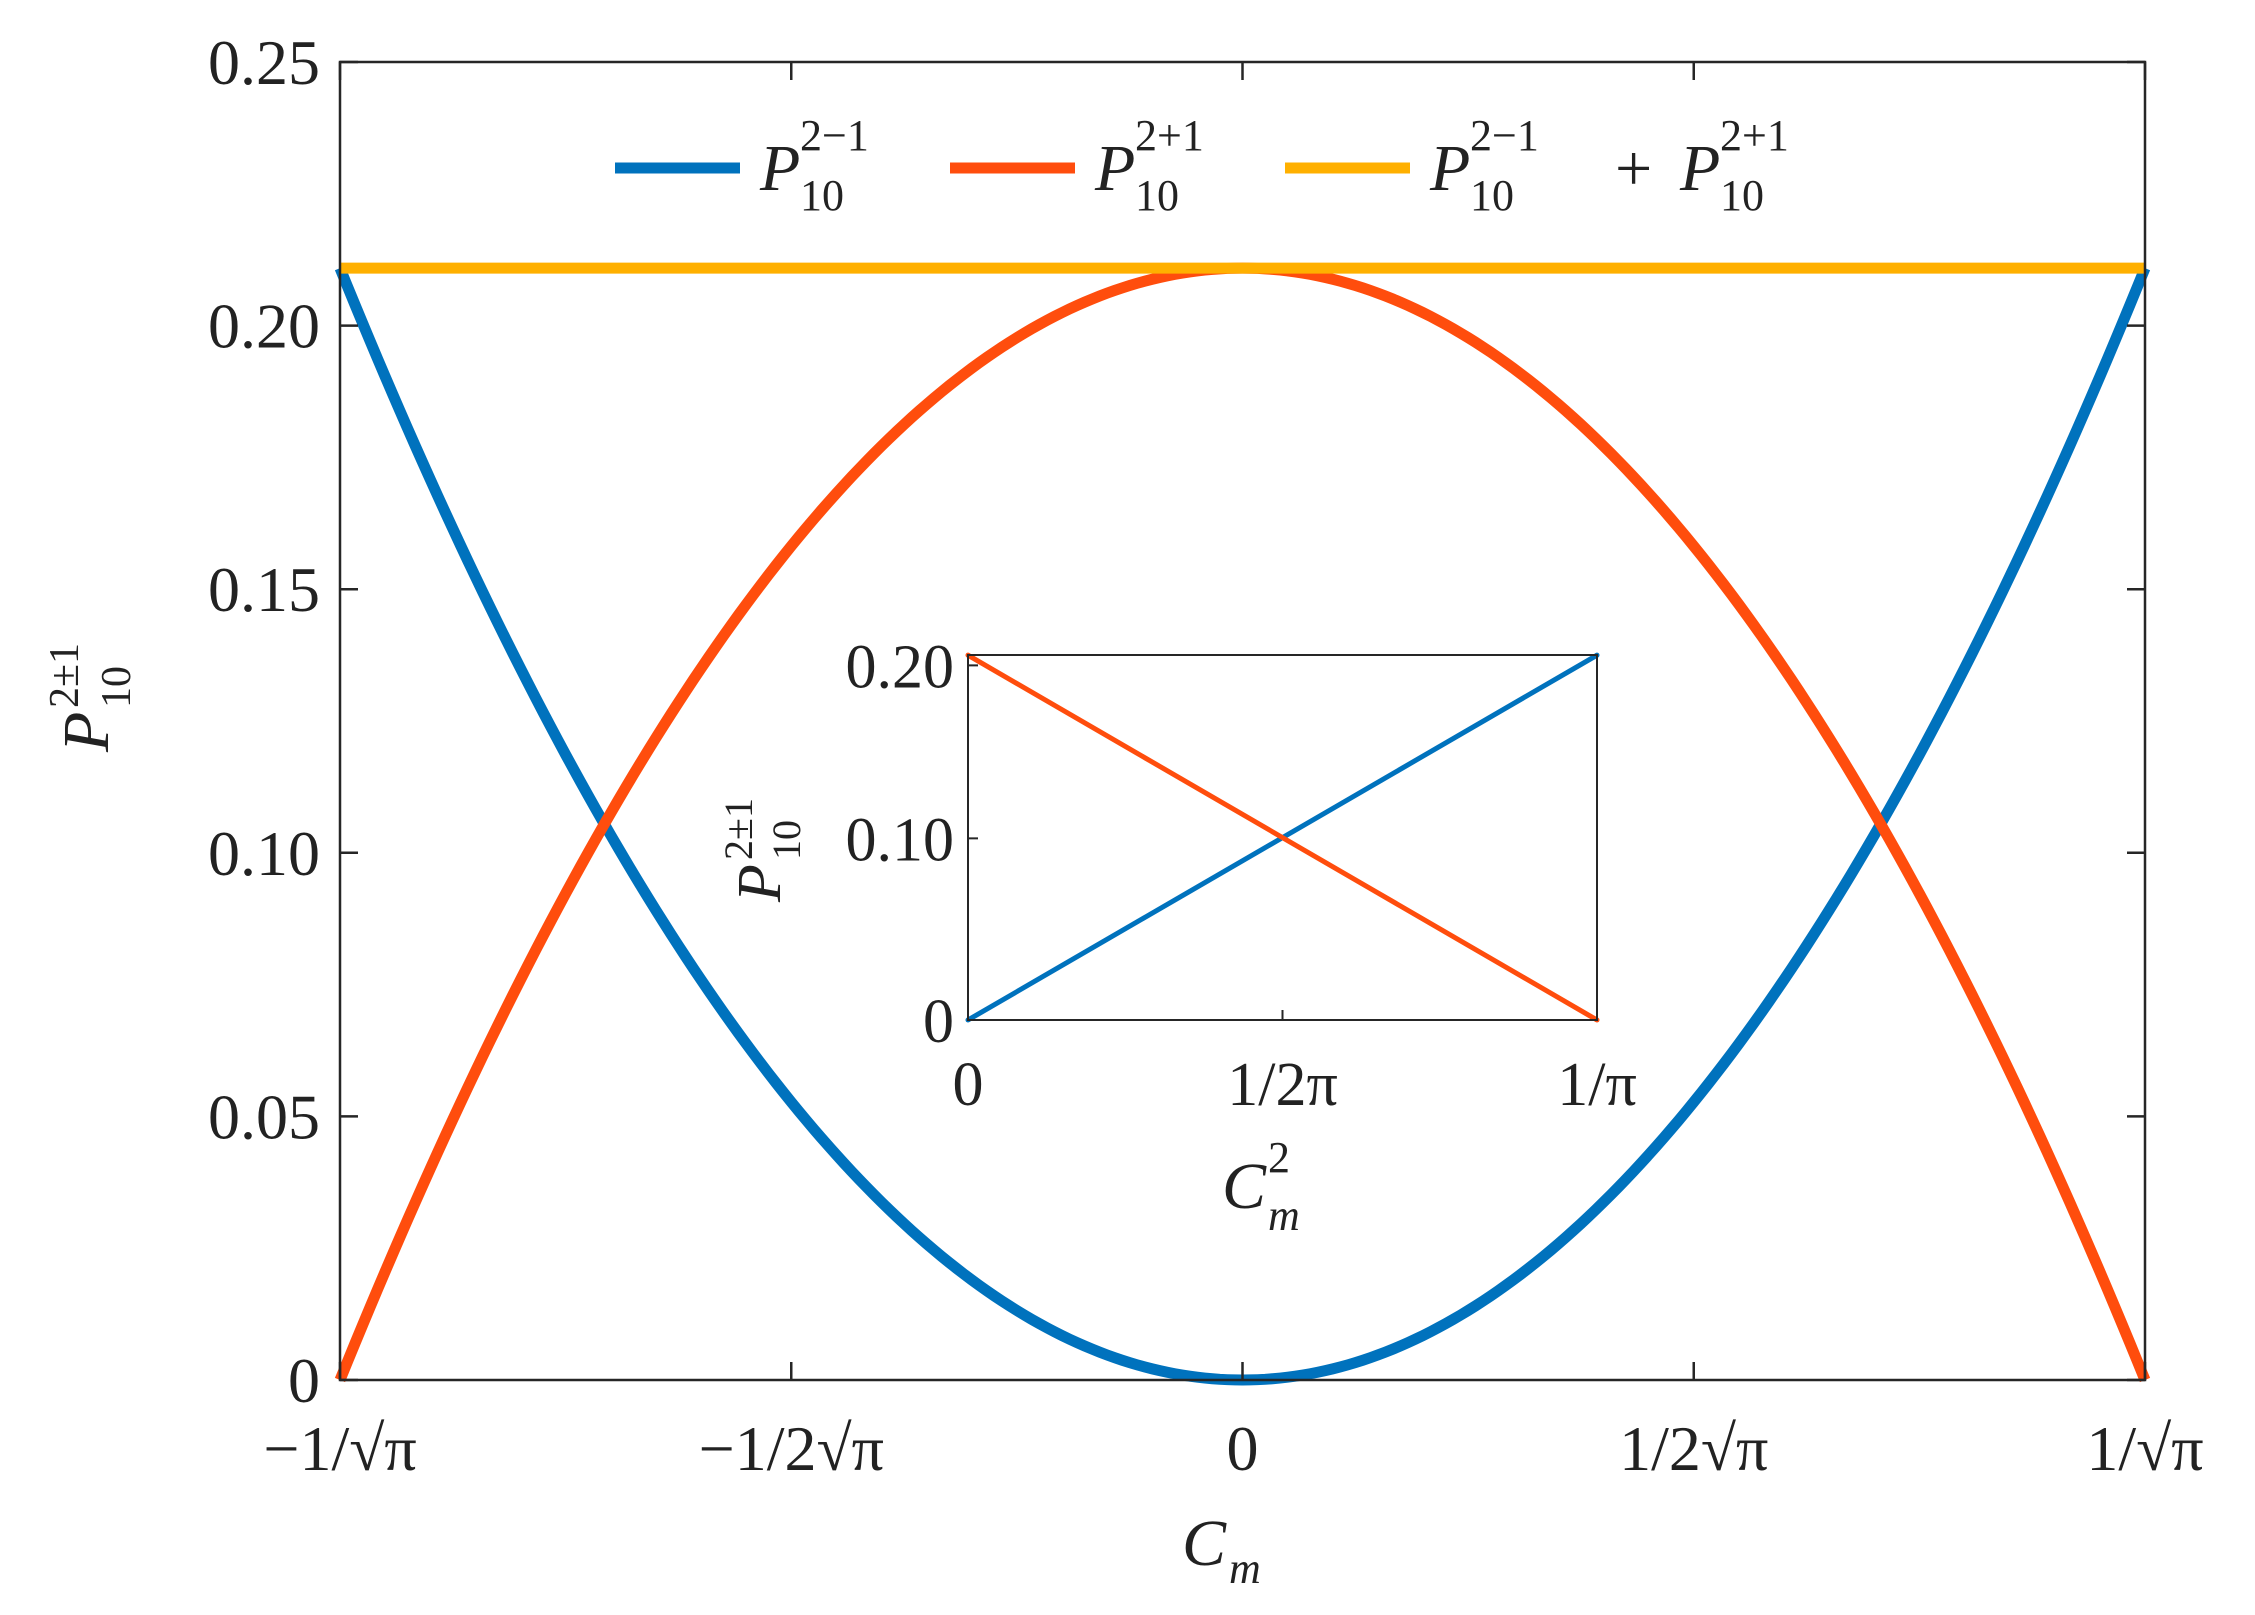 Image resolution: width=2255 pixels, height=1615 pixels. What do you see at coordinates (1204, 1543) in the screenshot?
I see `main-xlabel-base: C` at bounding box center [1204, 1543].